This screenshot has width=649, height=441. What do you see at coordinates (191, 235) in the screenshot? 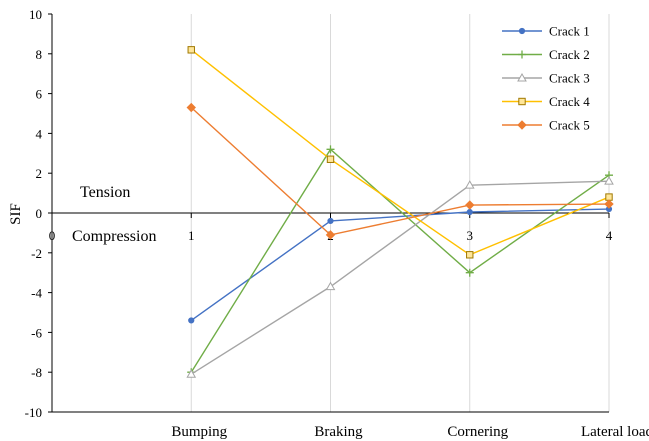
I see `x-tick-label: 1` at bounding box center [191, 235].